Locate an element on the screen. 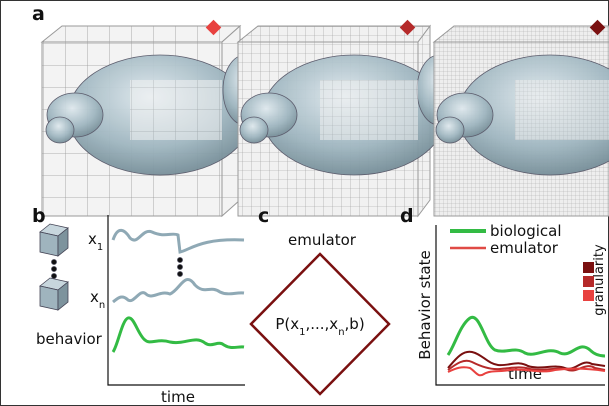 This screenshot has width=609, height=406. panel-label: c is located at coordinates (263, 216).